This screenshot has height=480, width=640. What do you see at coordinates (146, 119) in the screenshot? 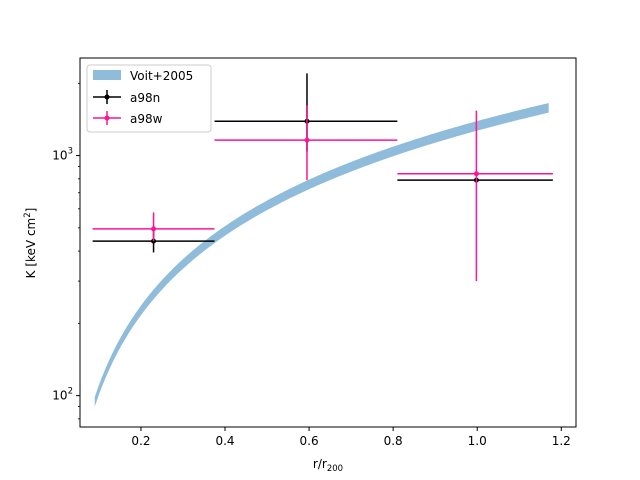
I see `legend-label-a98w: a98w` at bounding box center [146, 119].